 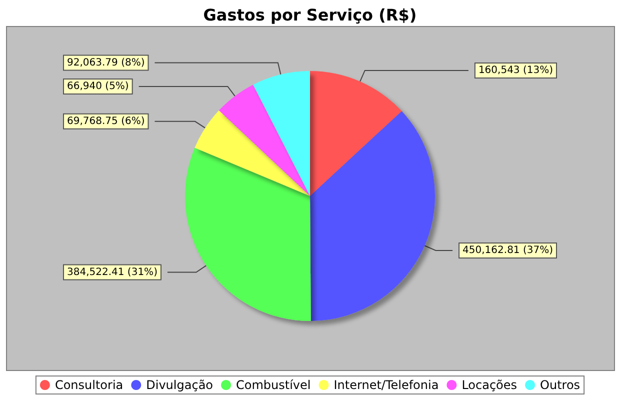 What do you see at coordinates (89, 385) in the screenshot?
I see `legend-label: Consultoria` at bounding box center [89, 385].